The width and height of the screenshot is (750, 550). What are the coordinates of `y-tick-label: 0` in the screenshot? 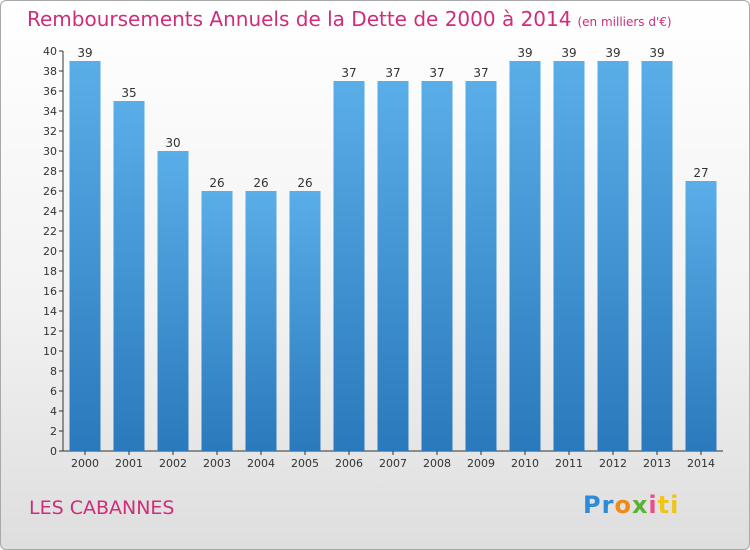 It's located at (53, 451).